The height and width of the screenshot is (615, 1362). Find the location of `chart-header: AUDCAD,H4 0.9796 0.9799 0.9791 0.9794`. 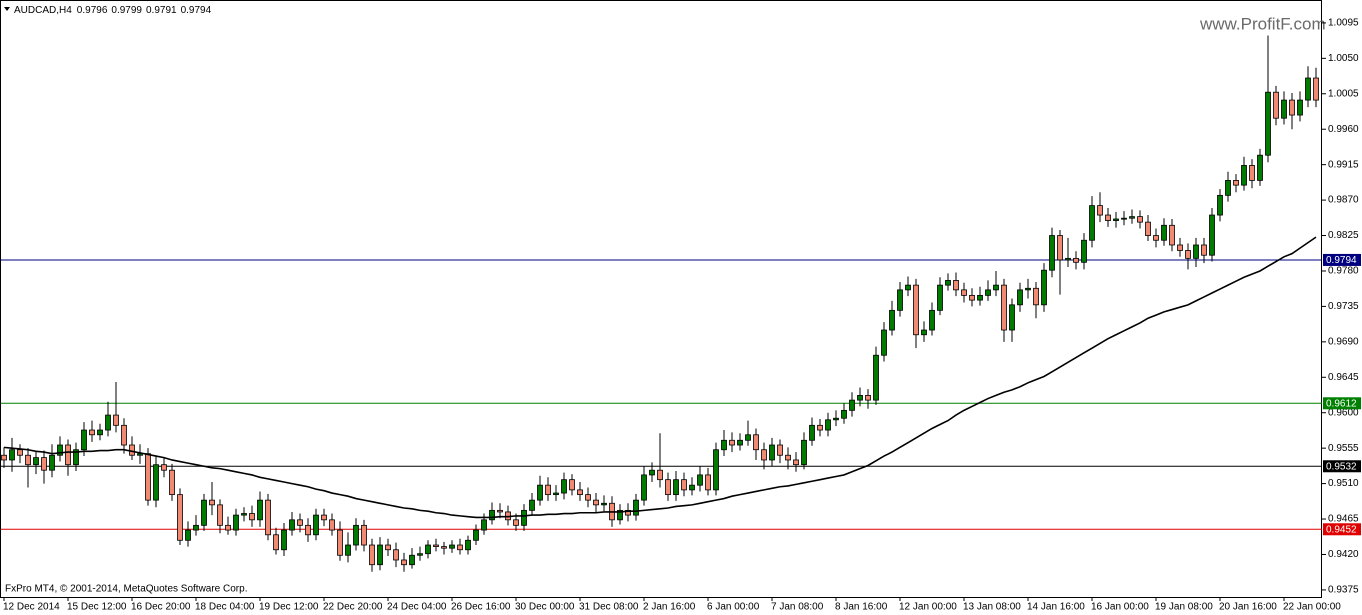

chart-header: AUDCAD,H4 0.9796 0.9799 0.9791 0.9794 is located at coordinates (113, 10).